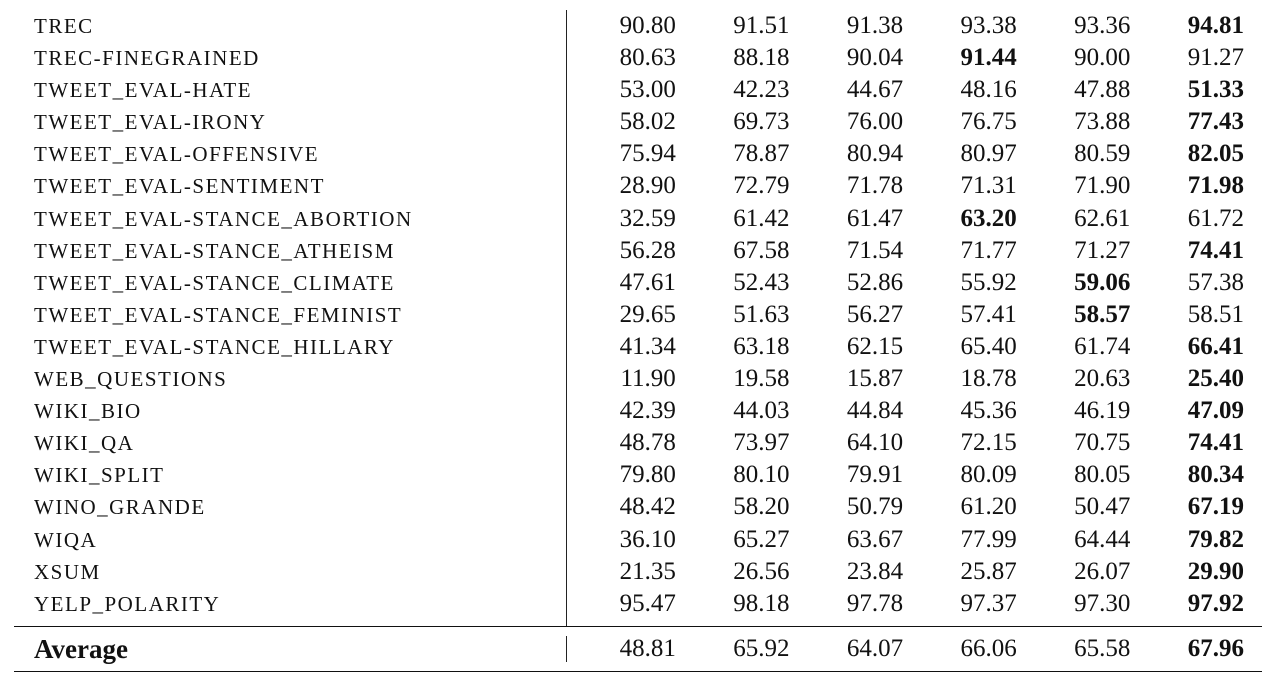  I want to click on dataset-name: WEB_QUESTIONS, so click(131, 379).